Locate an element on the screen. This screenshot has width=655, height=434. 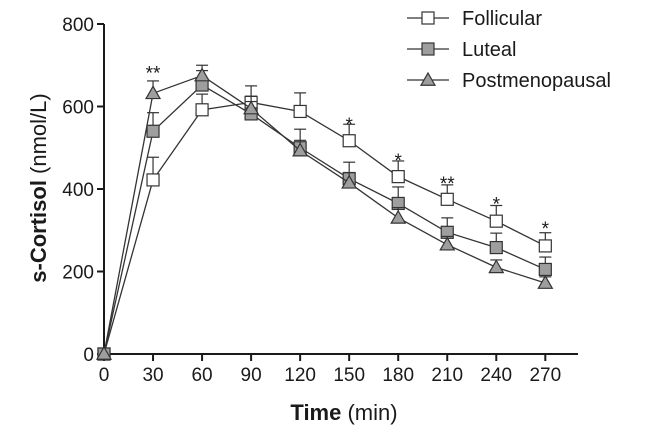
legend: Follicular Luteal Postmenopausal is located at coordinates (509, 50).